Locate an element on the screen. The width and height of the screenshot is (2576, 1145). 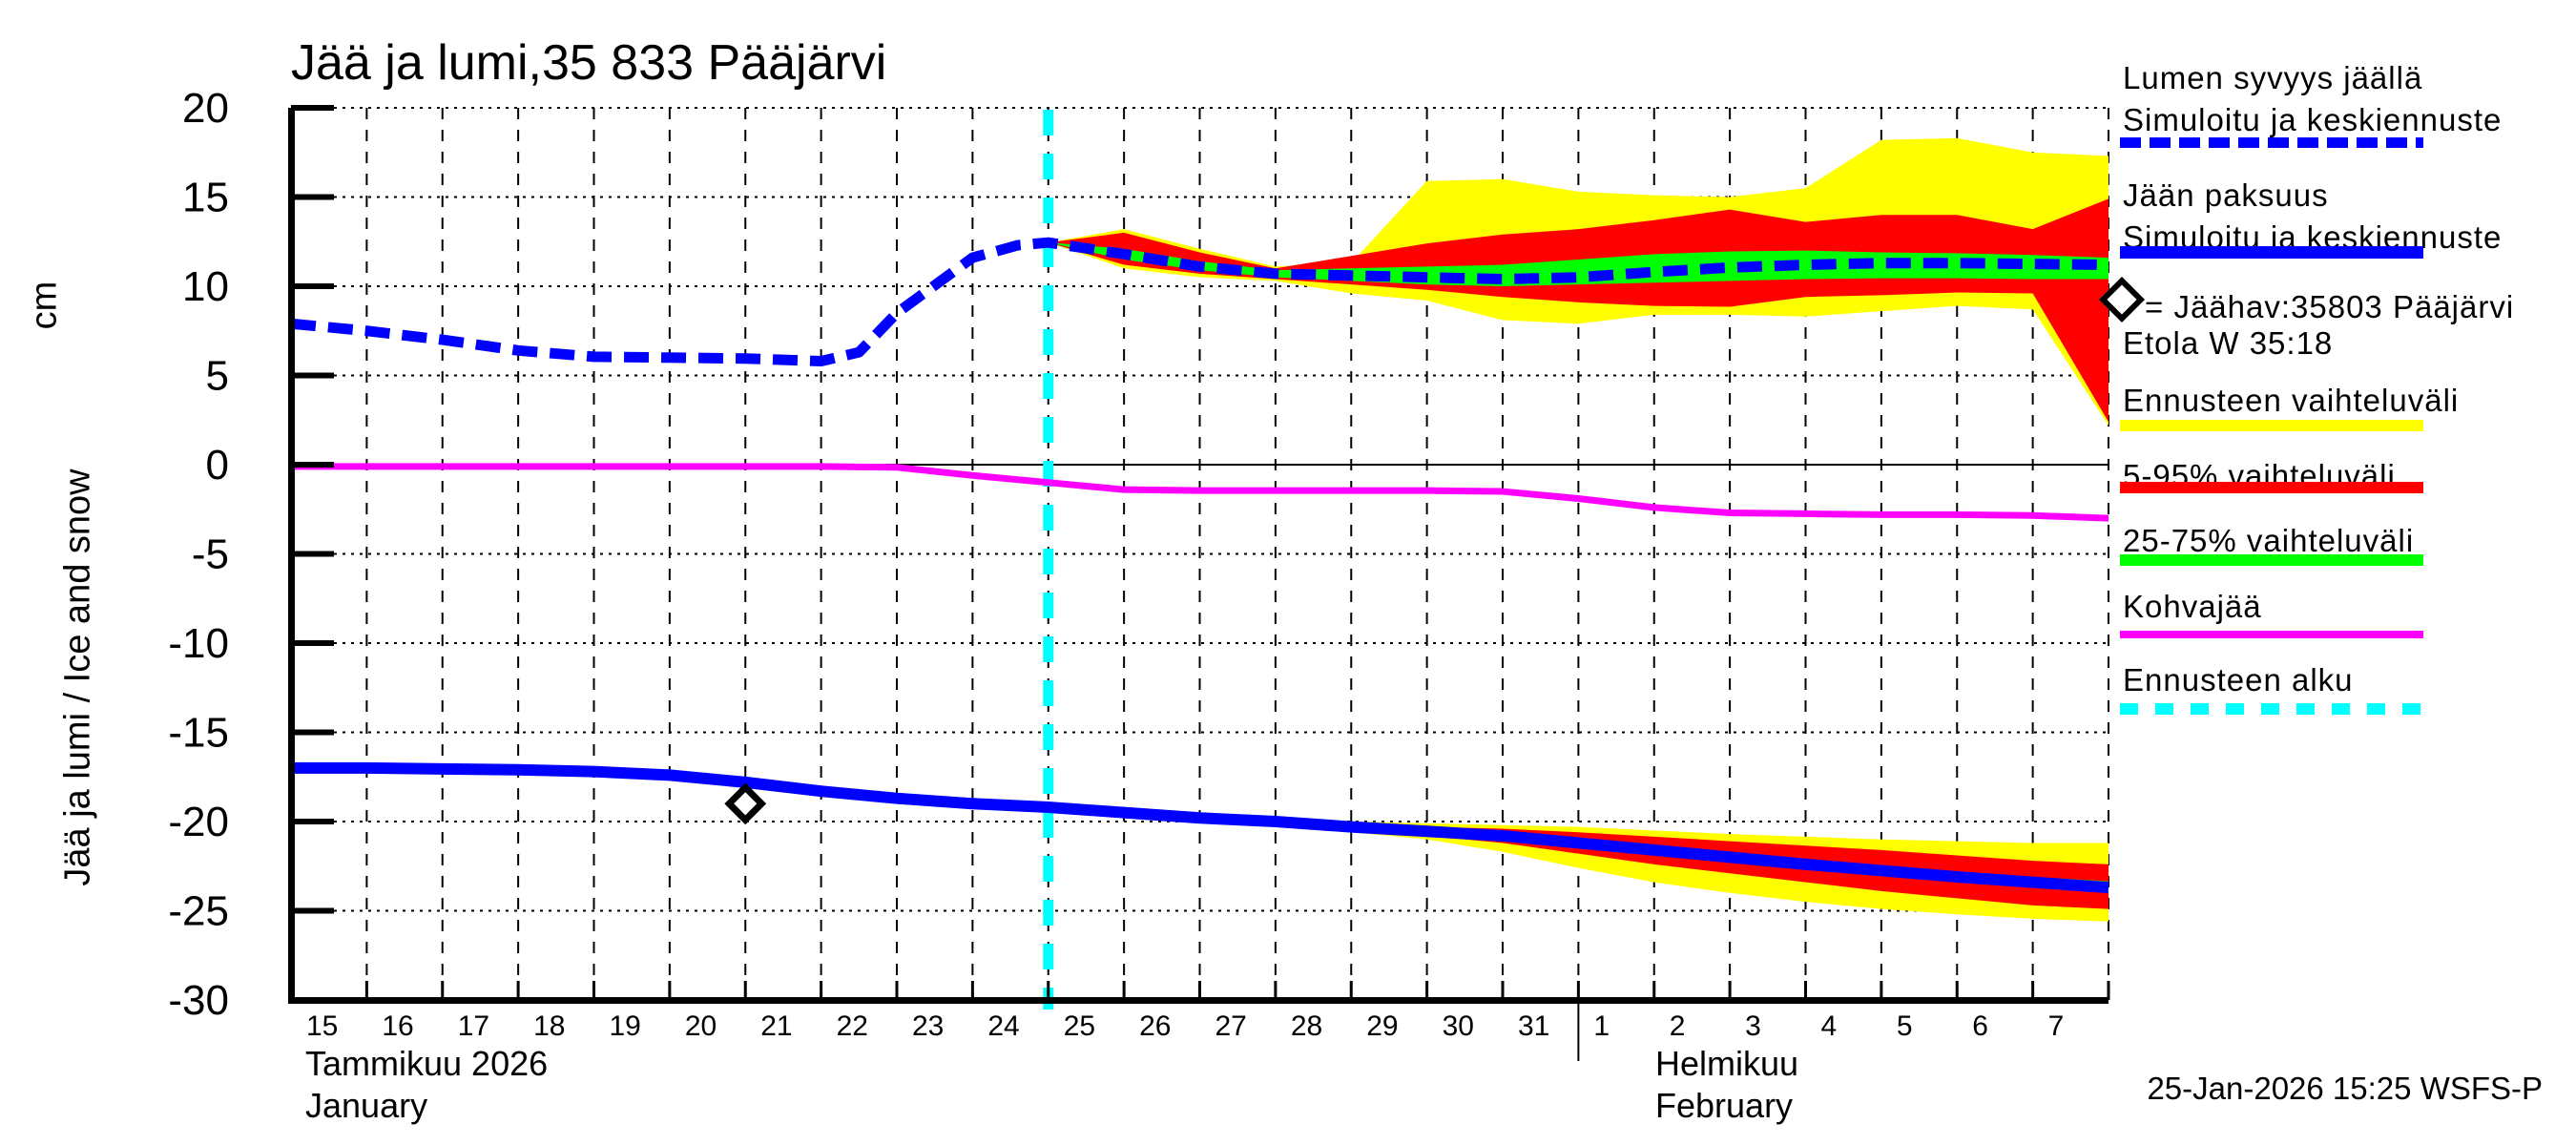
ice-band-minmax is located at coordinates (1578, 864).